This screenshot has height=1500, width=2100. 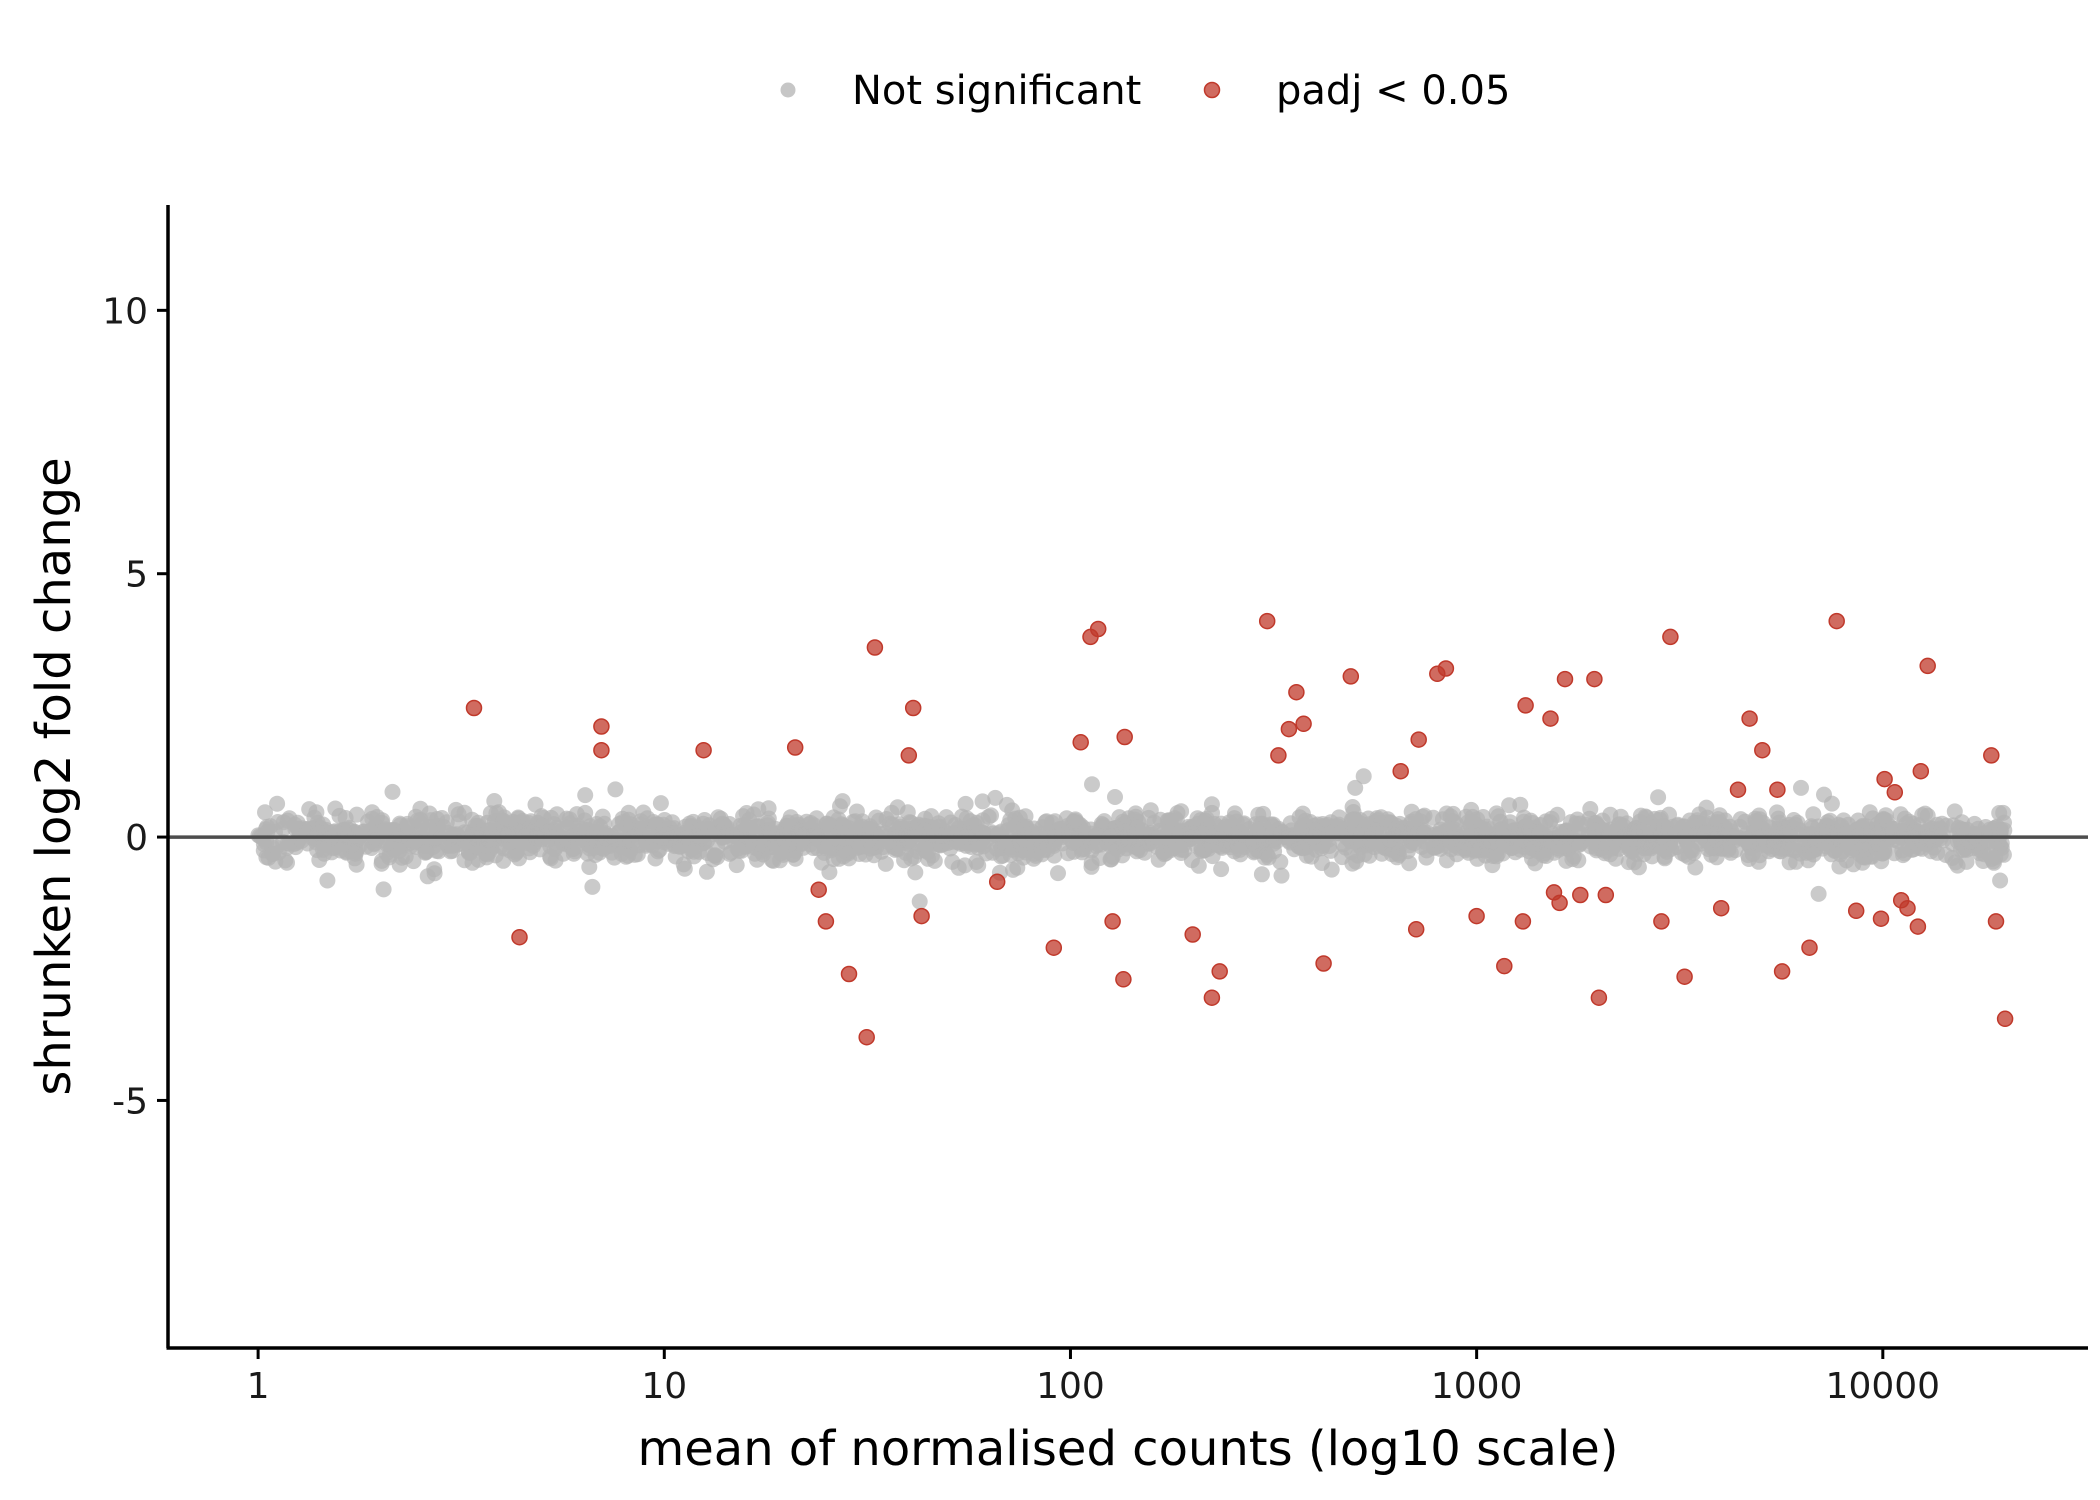 What do you see at coordinates (1127, 1449) in the screenshot?
I see `x-axis-title: mean of normalised counts (log10 scale)` at bounding box center [1127, 1449].